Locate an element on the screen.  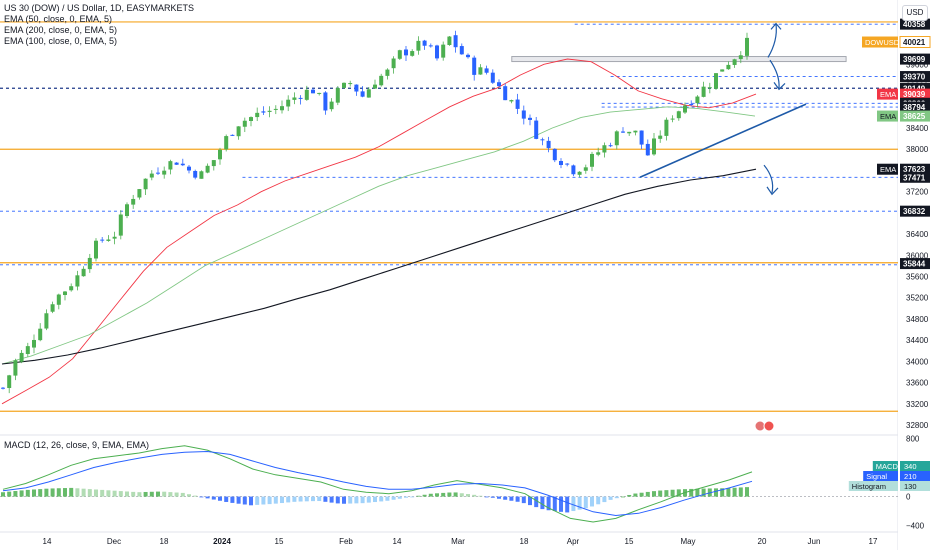
event-icon is located at coordinates (769, 426).